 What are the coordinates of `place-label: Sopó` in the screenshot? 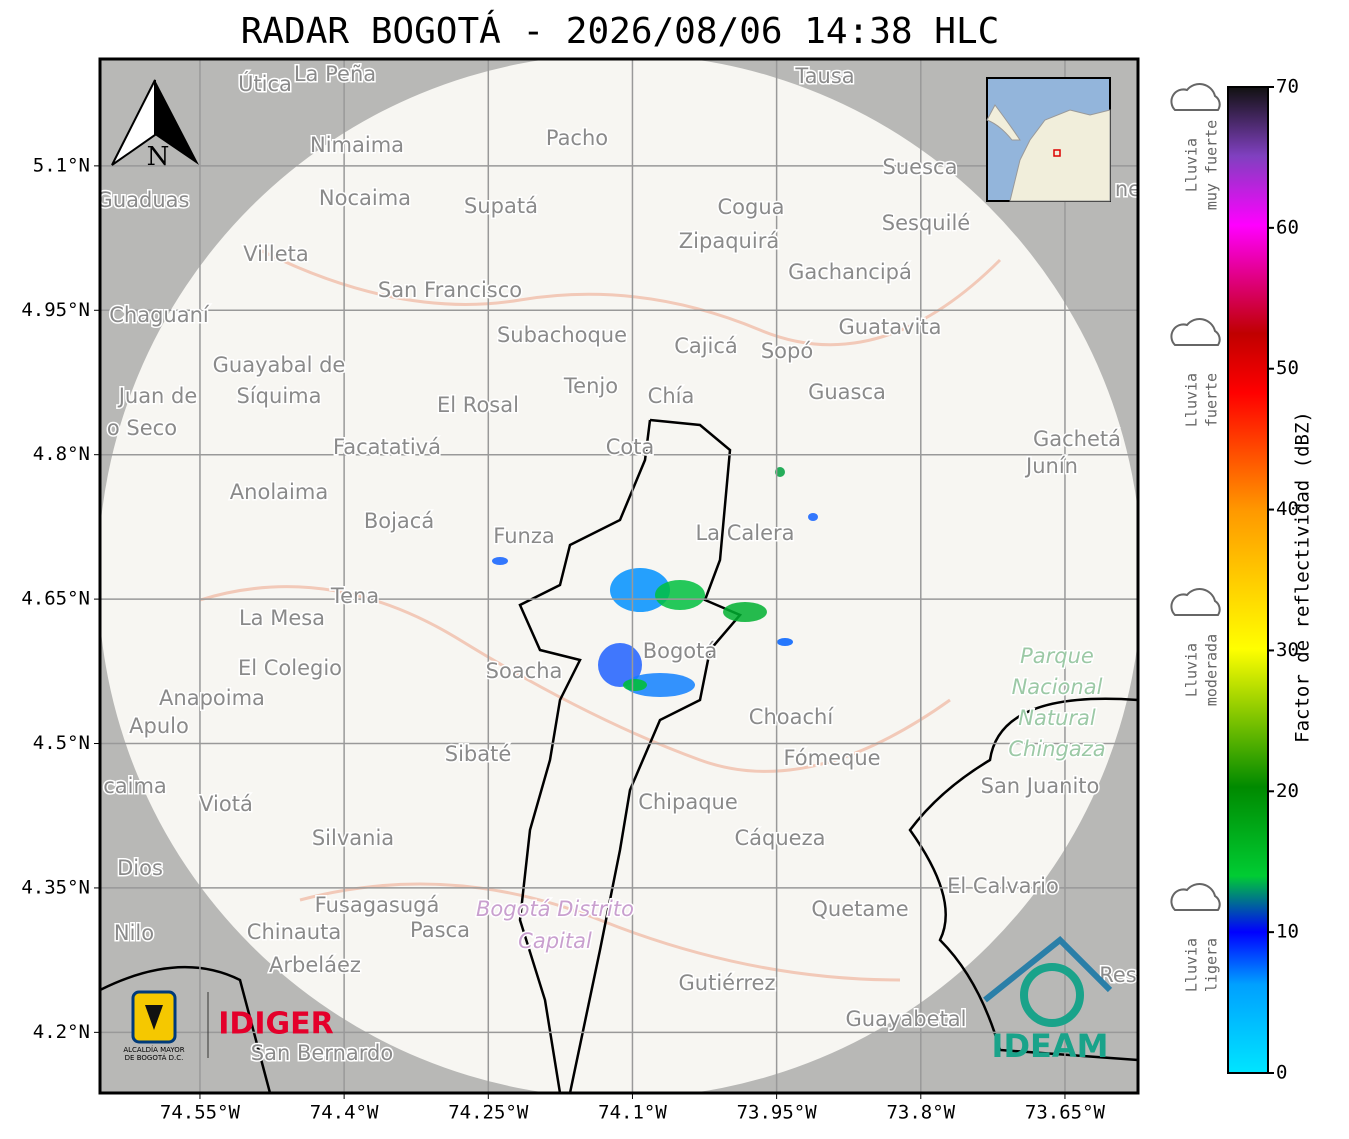 It's located at (787, 351).